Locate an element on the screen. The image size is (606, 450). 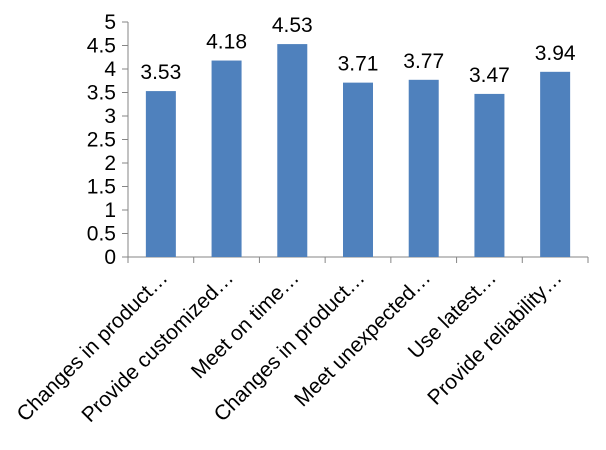
data-labels-group: 3.53 4.18 4.53 3.71 3.77 3.47 3.94 is located at coordinates (357, 50).